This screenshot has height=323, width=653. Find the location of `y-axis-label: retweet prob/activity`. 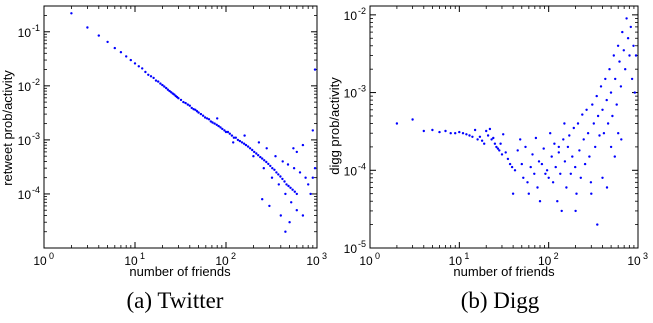

y-axis-label: retweet prob/activity is located at coordinates (7, 128).